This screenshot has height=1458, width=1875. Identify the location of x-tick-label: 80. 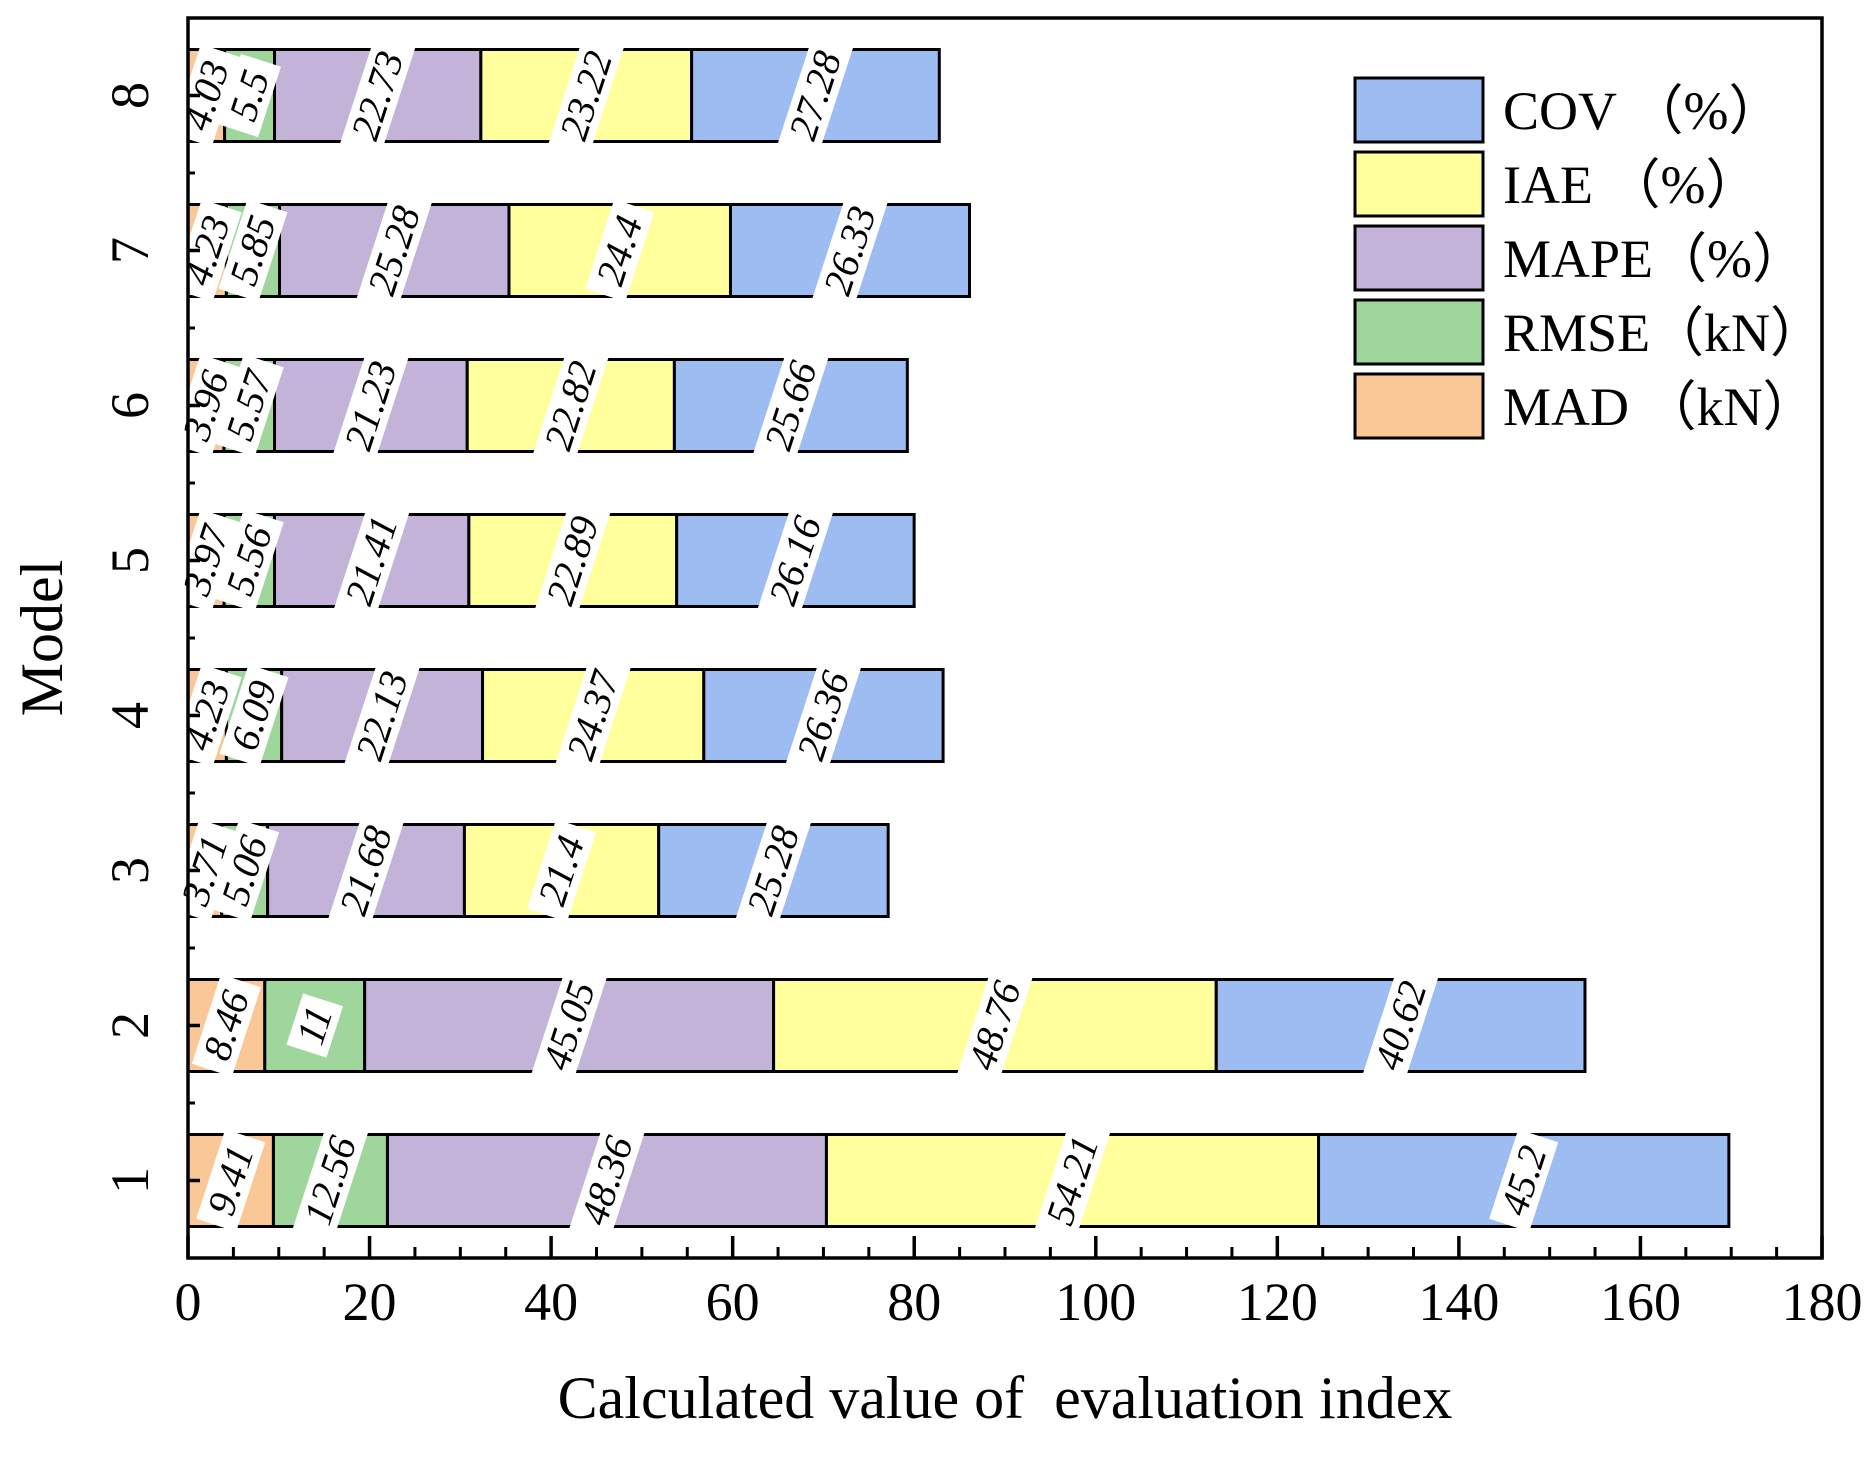
(914, 1302).